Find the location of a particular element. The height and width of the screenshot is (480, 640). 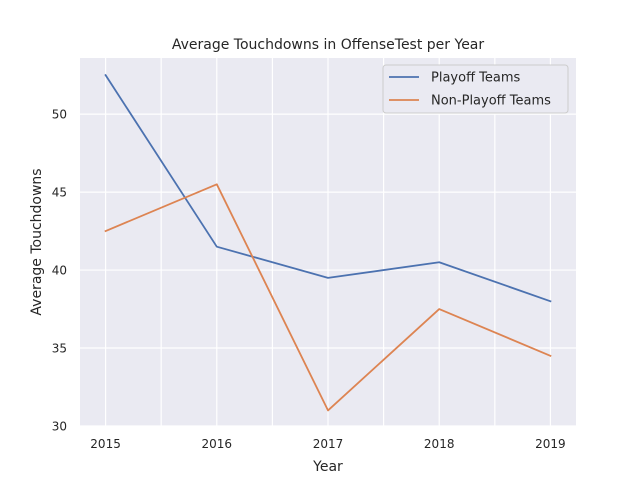

y-tick-label: 45 is located at coordinates (59, 193).